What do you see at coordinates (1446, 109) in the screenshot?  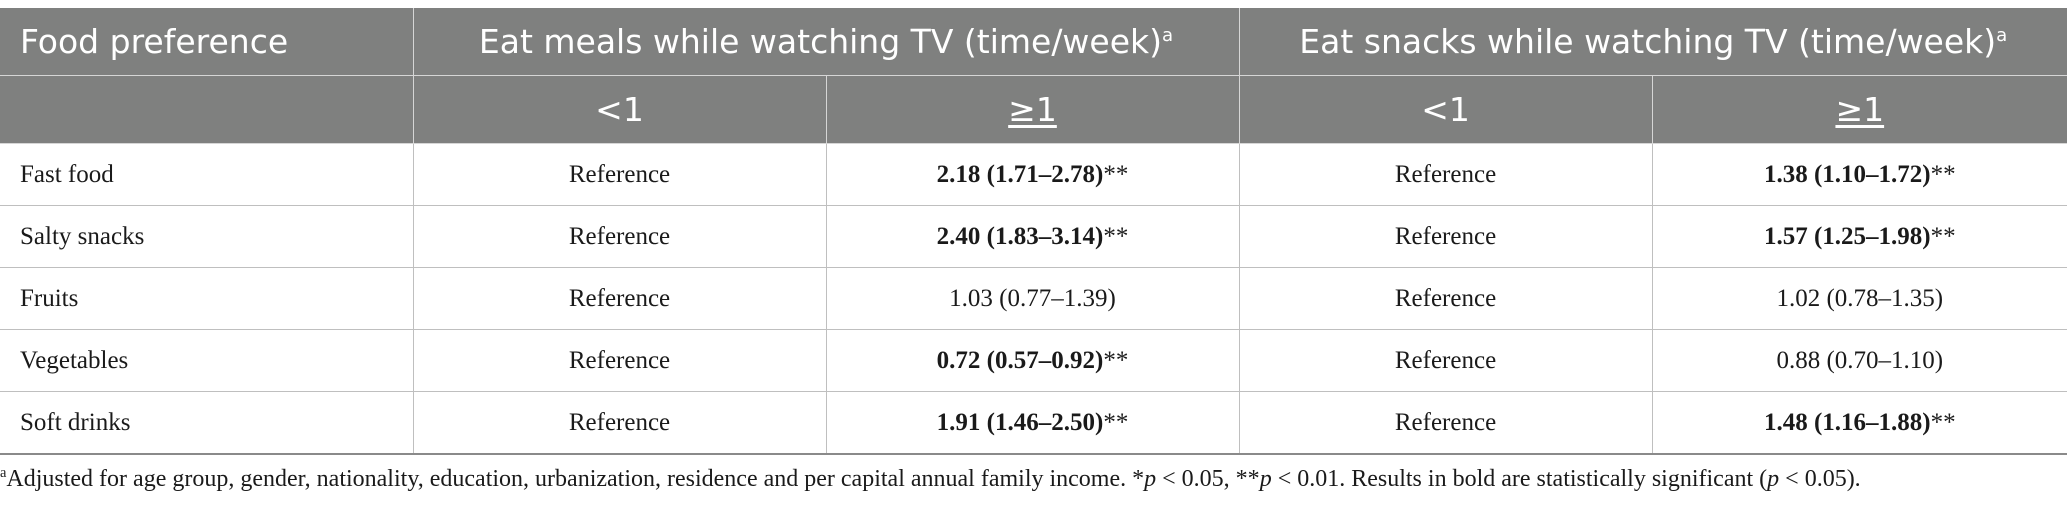 I see `header-snacks-lt1: <1` at bounding box center [1446, 109].